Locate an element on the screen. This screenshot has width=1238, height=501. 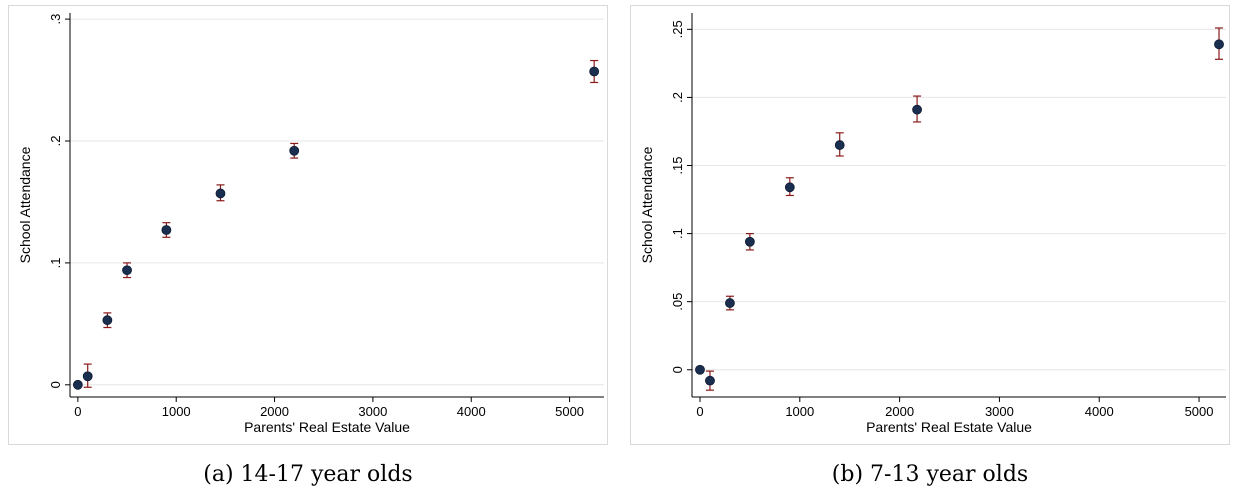
y-tick-label: .3 is located at coordinates (55, 19).